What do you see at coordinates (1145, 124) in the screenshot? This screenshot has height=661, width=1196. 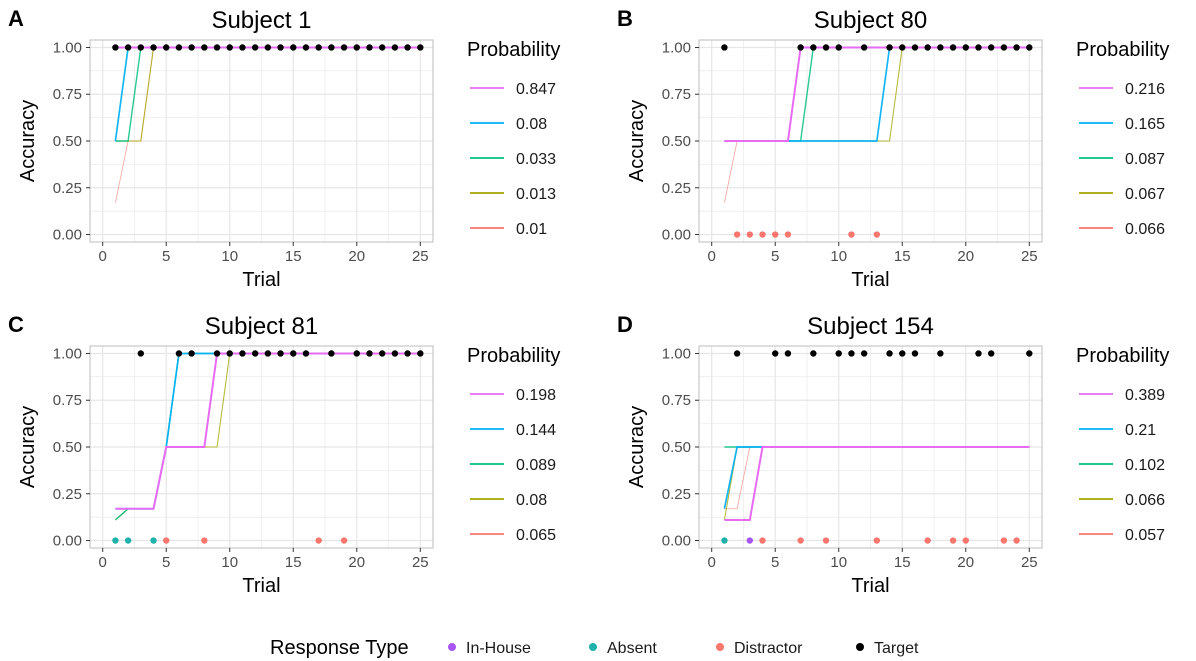 I see `legend-label: 0.165` at bounding box center [1145, 124].